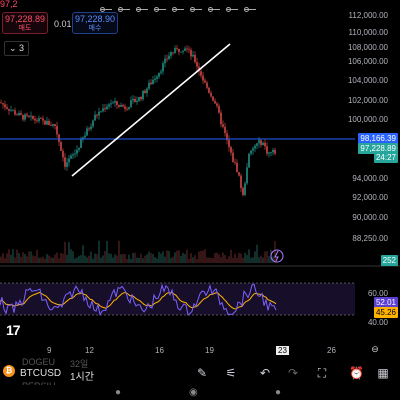  I want to click on oscillator-band, so click(177, 299).